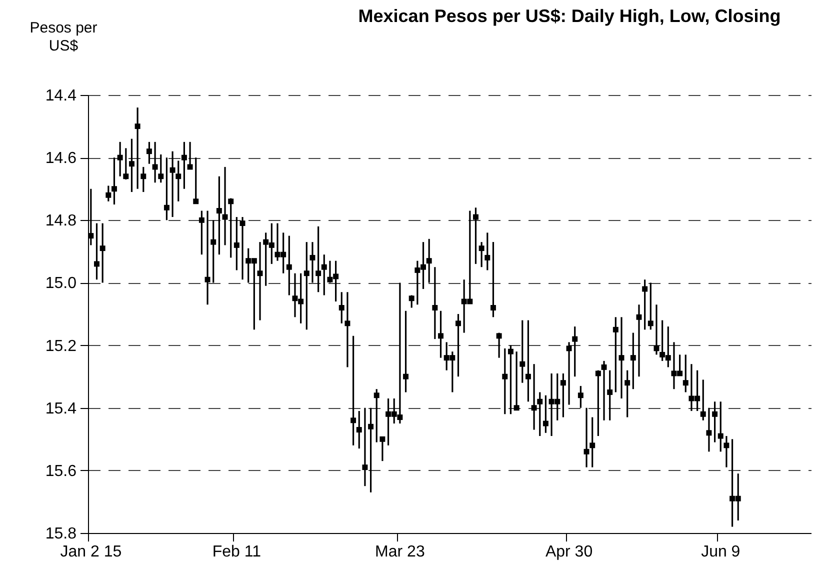  I want to click on y-tick-label: 15.2, so click(61, 346).